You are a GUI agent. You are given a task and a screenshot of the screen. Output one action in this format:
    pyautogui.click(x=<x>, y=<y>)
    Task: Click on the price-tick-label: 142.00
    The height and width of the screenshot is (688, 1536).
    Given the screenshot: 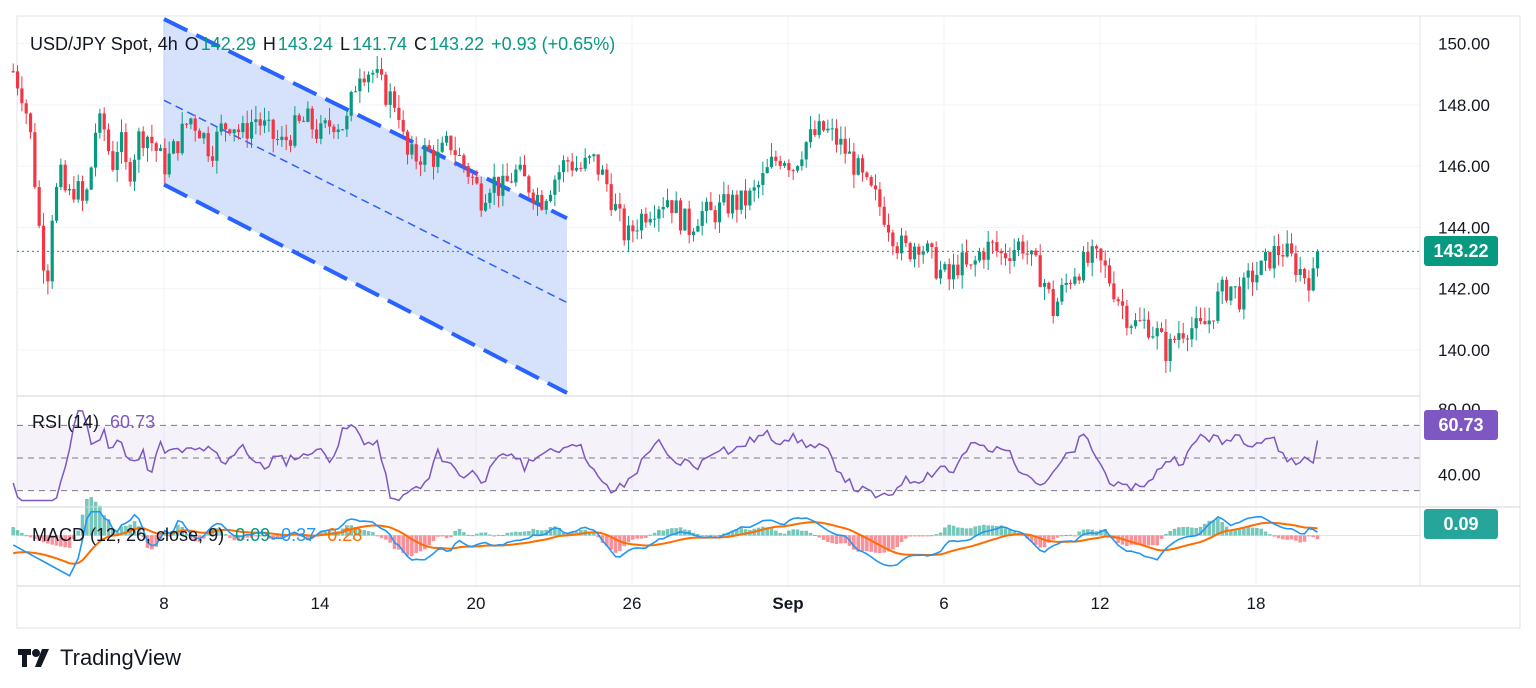 What is the action you would take?
    pyautogui.click(x=1464, y=289)
    